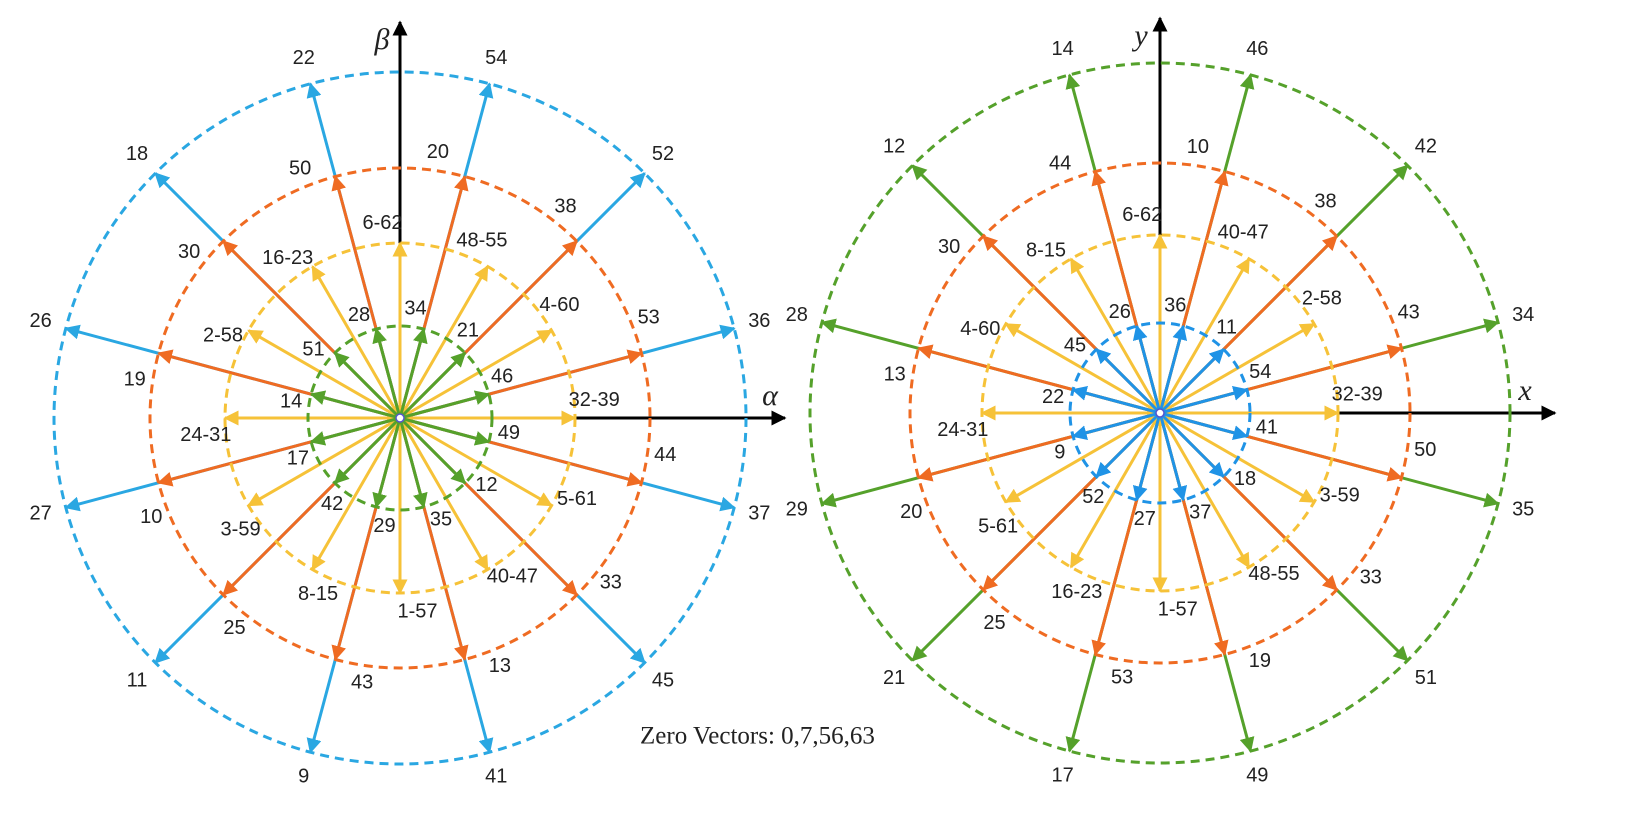  Describe the element at coordinates (663, 154) in the screenshot. I see `vector-label: 52` at that location.